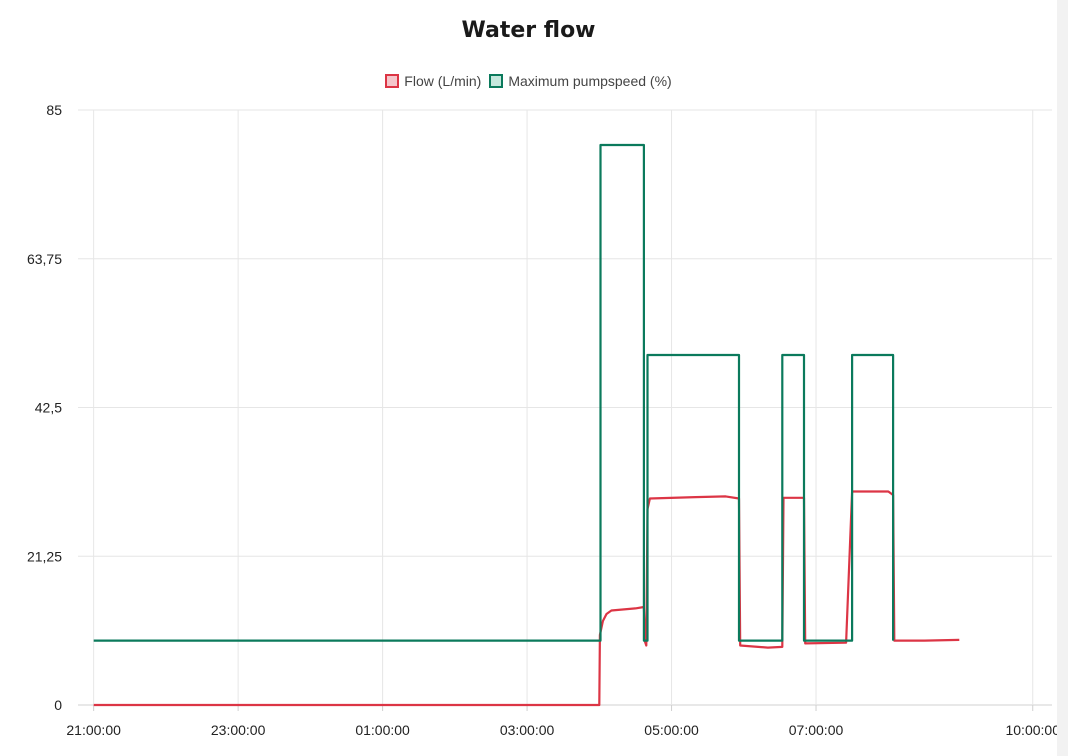  Describe the element at coordinates (44, 556) in the screenshot. I see `y-tick-label: 21,25` at that location.